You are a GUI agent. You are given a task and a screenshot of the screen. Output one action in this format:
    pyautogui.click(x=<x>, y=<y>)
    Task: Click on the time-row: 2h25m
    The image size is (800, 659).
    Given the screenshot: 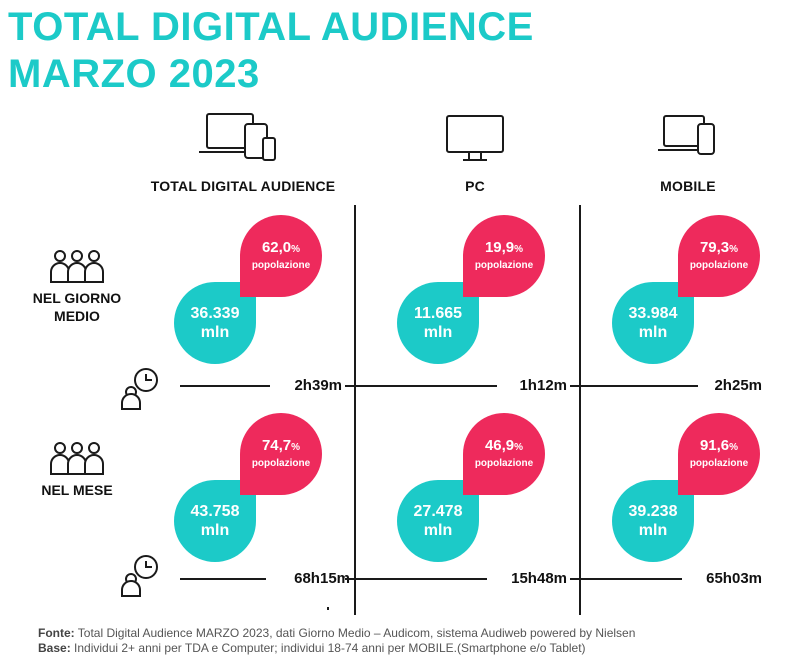 What is the action you would take?
    pyautogui.click(x=666, y=386)
    